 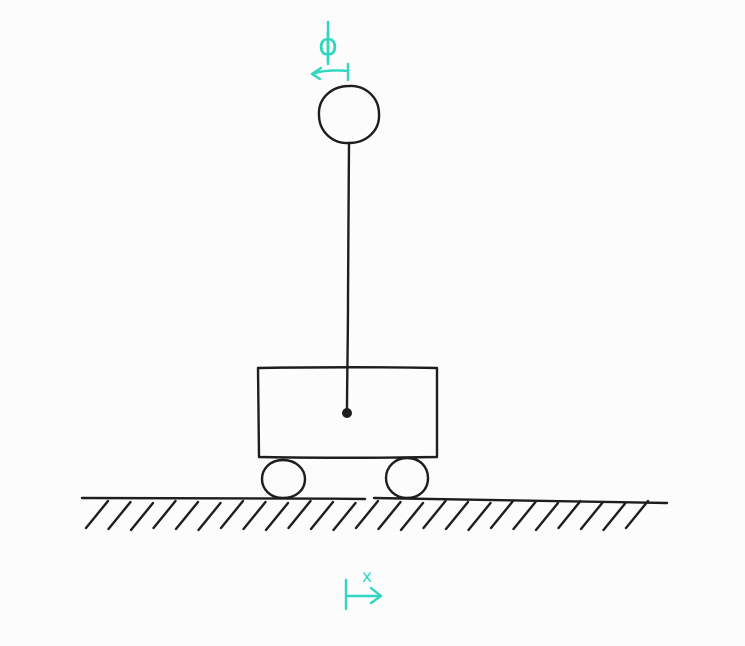 I want to click on cart-body, so click(x=347, y=412).